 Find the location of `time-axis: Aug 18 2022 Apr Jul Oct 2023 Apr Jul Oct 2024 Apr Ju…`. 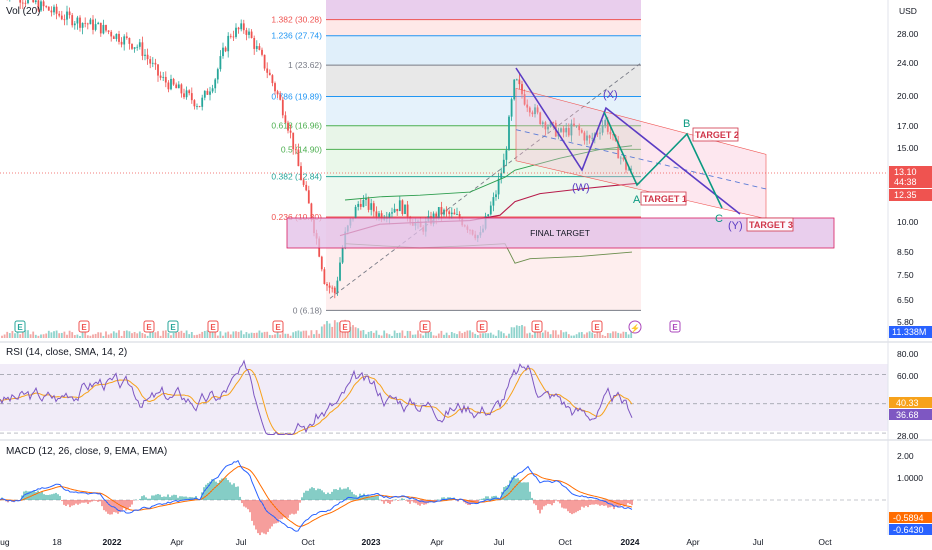

time-axis: Aug 18 2022 Apr Jul Oct 2023 Apr Jul Oct 2024 Apr Ju… is located at coordinates (416, 542).